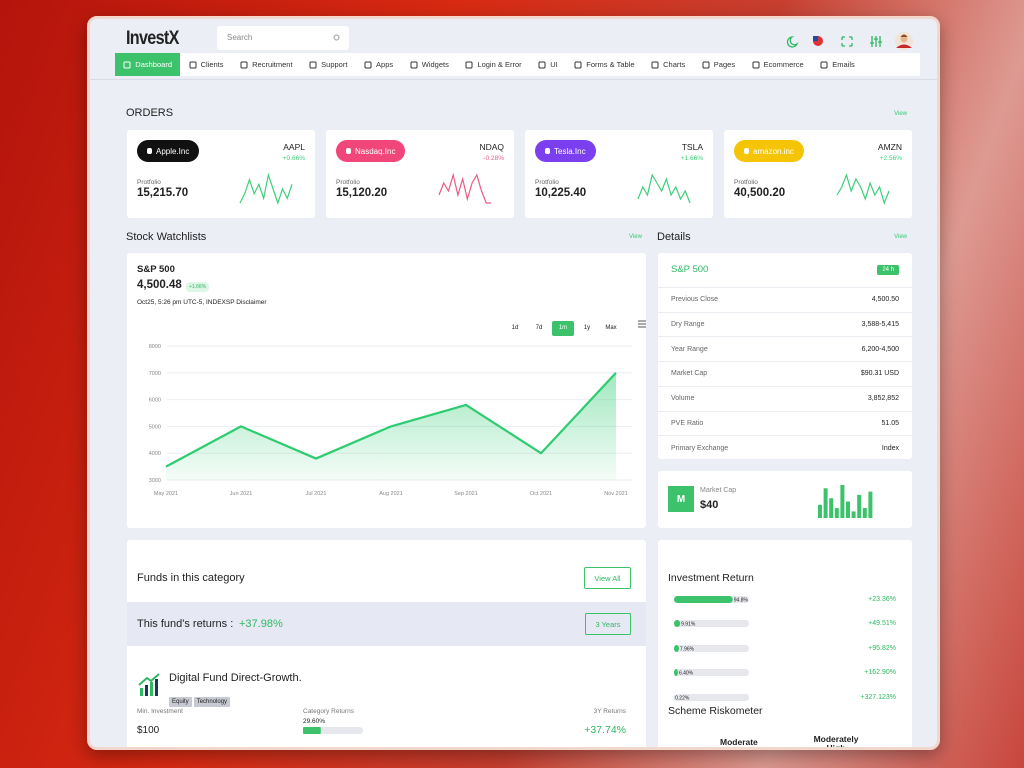  What do you see at coordinates (785, 423) in the screenshot?
I see `detail-row: PVE Ratio 51.05` at bounding box center [785, 423].